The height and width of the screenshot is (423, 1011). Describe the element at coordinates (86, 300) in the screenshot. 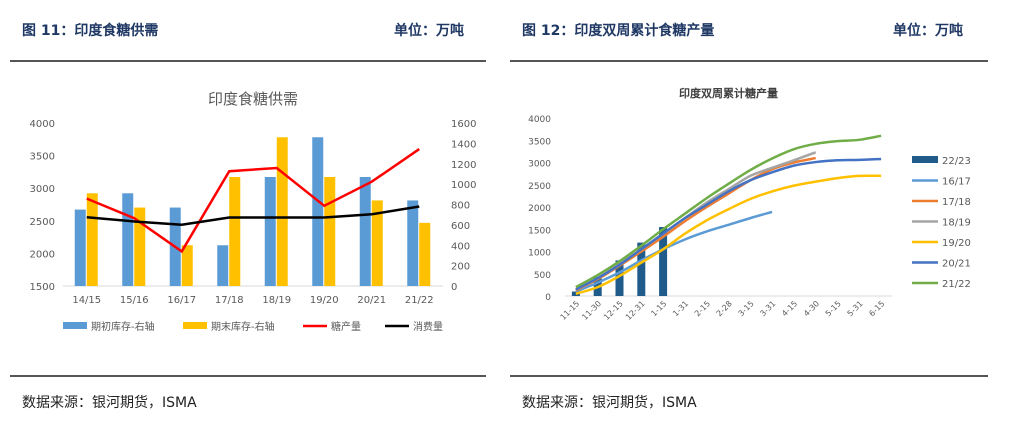

I see `x-tick: 14/15` at that location.